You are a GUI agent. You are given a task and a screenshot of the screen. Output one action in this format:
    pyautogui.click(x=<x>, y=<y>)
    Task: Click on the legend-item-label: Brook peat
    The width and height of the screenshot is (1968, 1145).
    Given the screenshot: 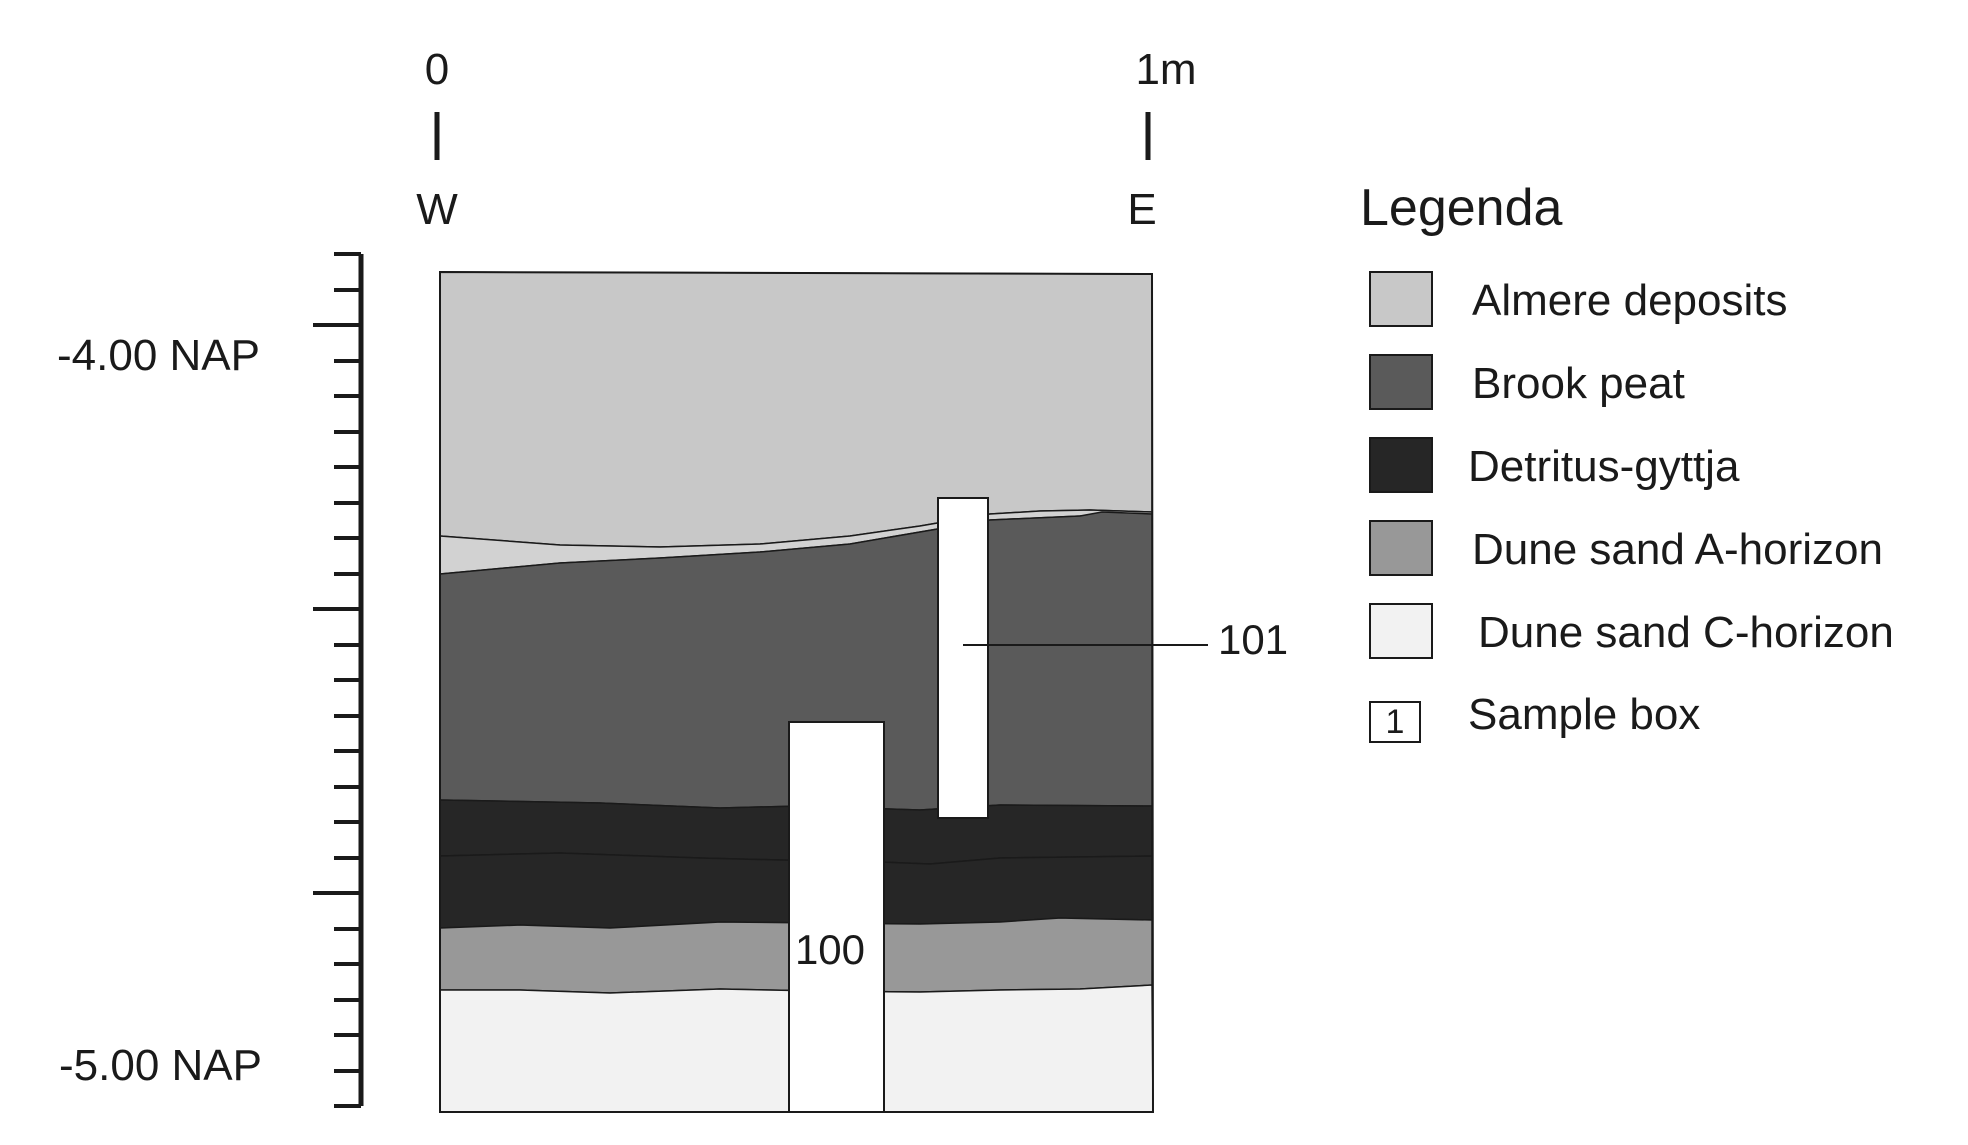 What is the action you would take?
    pyautogui.click(x=1578, y=383)
    